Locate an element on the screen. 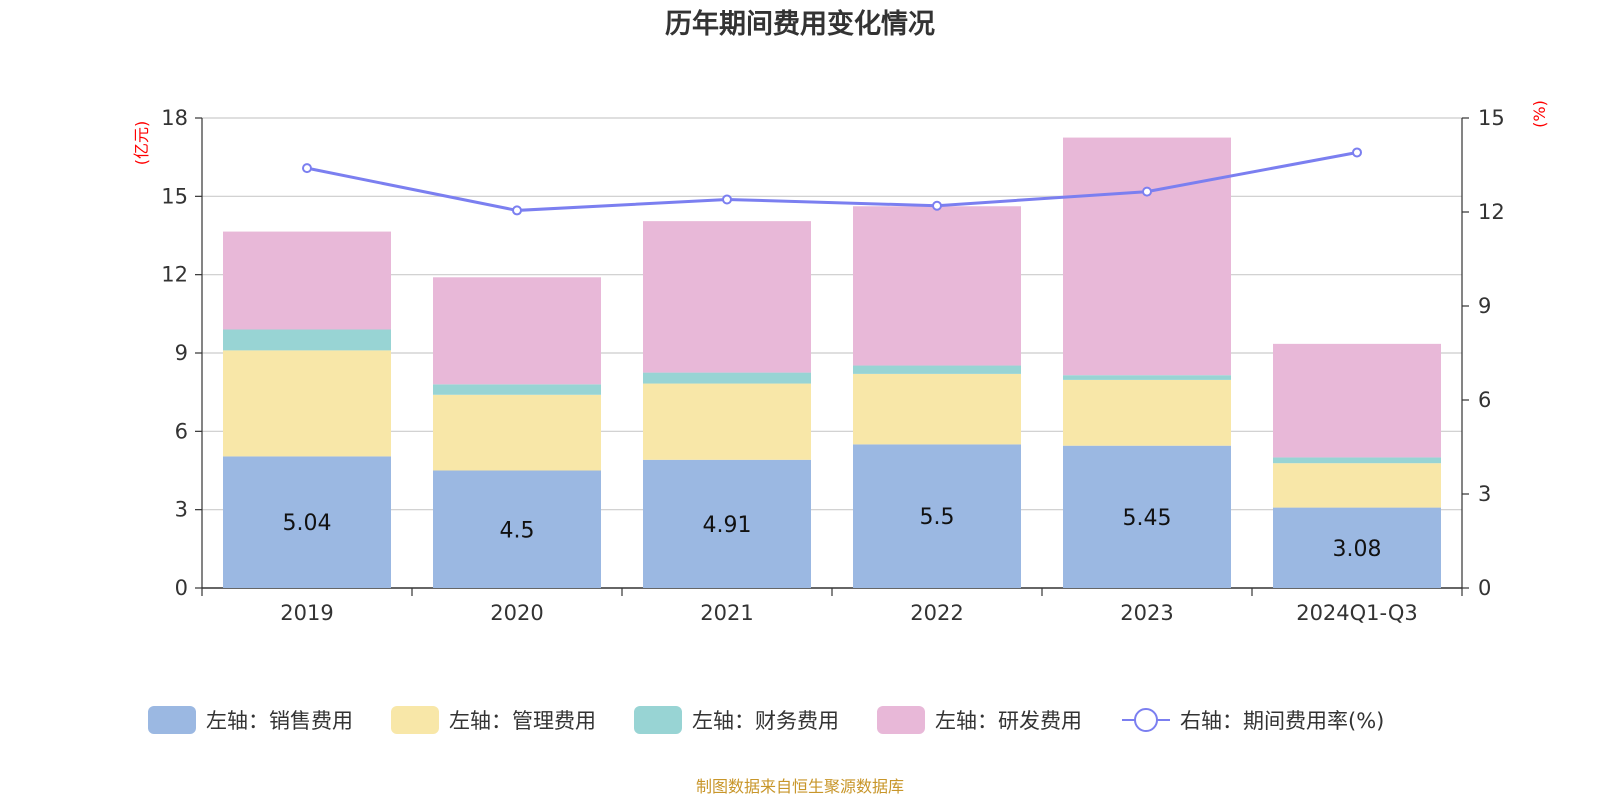 Image resolution: width=1600 pixels, height=800 pixels. right-axis-tick-label: 15 is located at coordinates (1491, 118).